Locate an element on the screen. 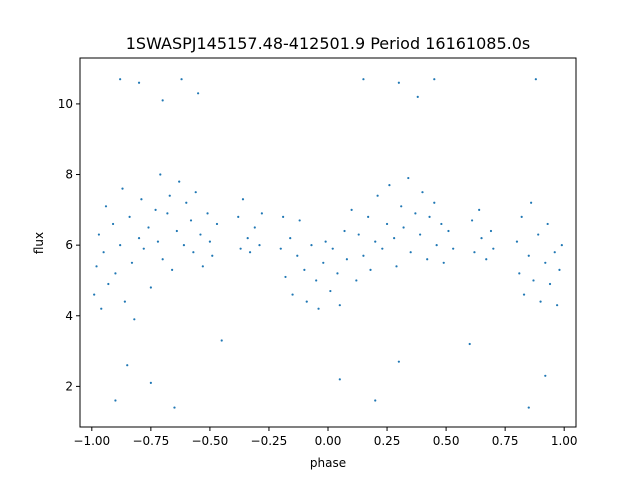  x-tick-label: 0.50 is located at coordinates (446, 441).